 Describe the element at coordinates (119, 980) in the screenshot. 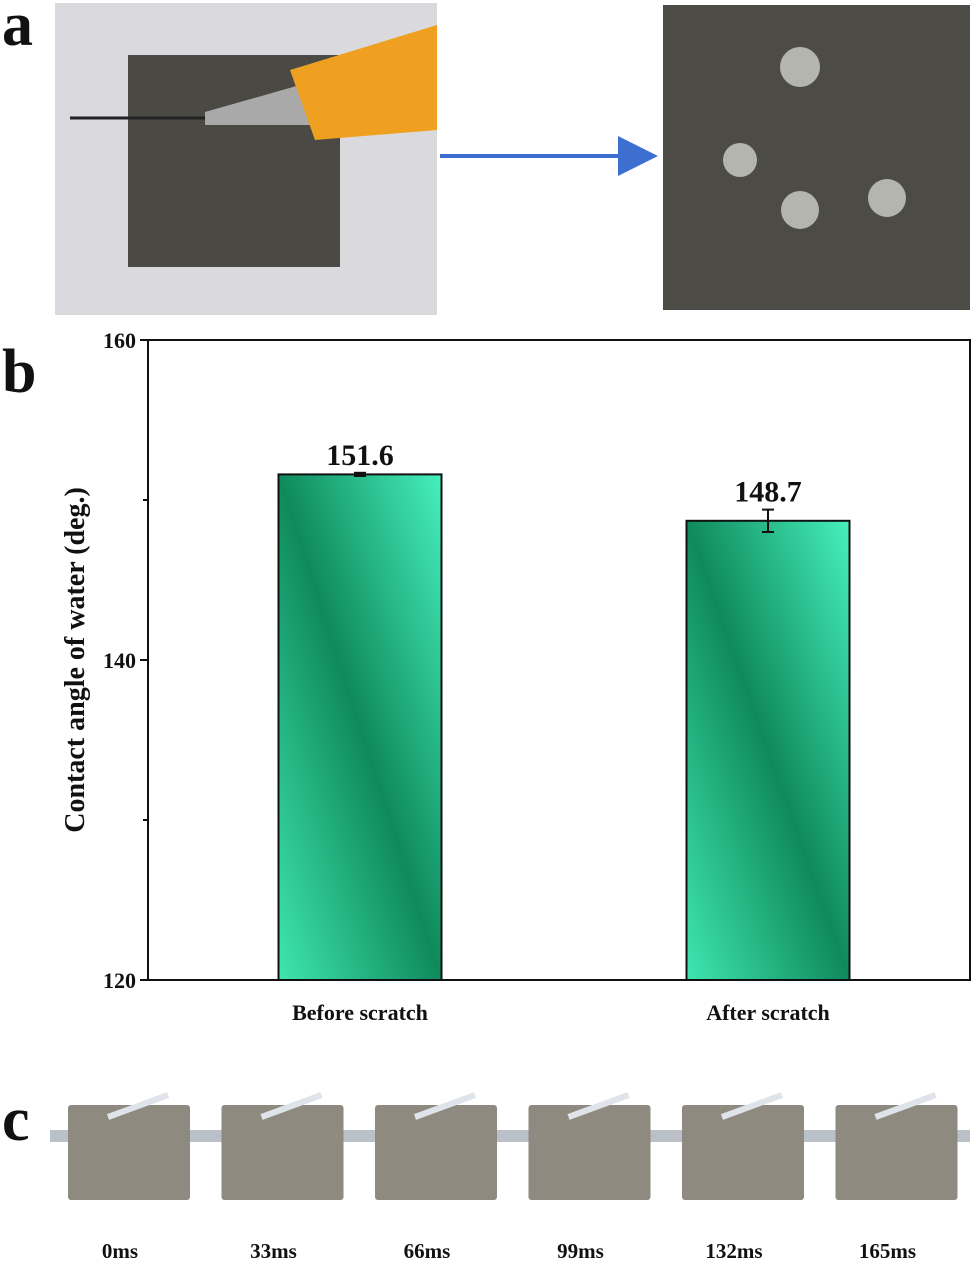

I see `y-tick-label: 120` at that location.